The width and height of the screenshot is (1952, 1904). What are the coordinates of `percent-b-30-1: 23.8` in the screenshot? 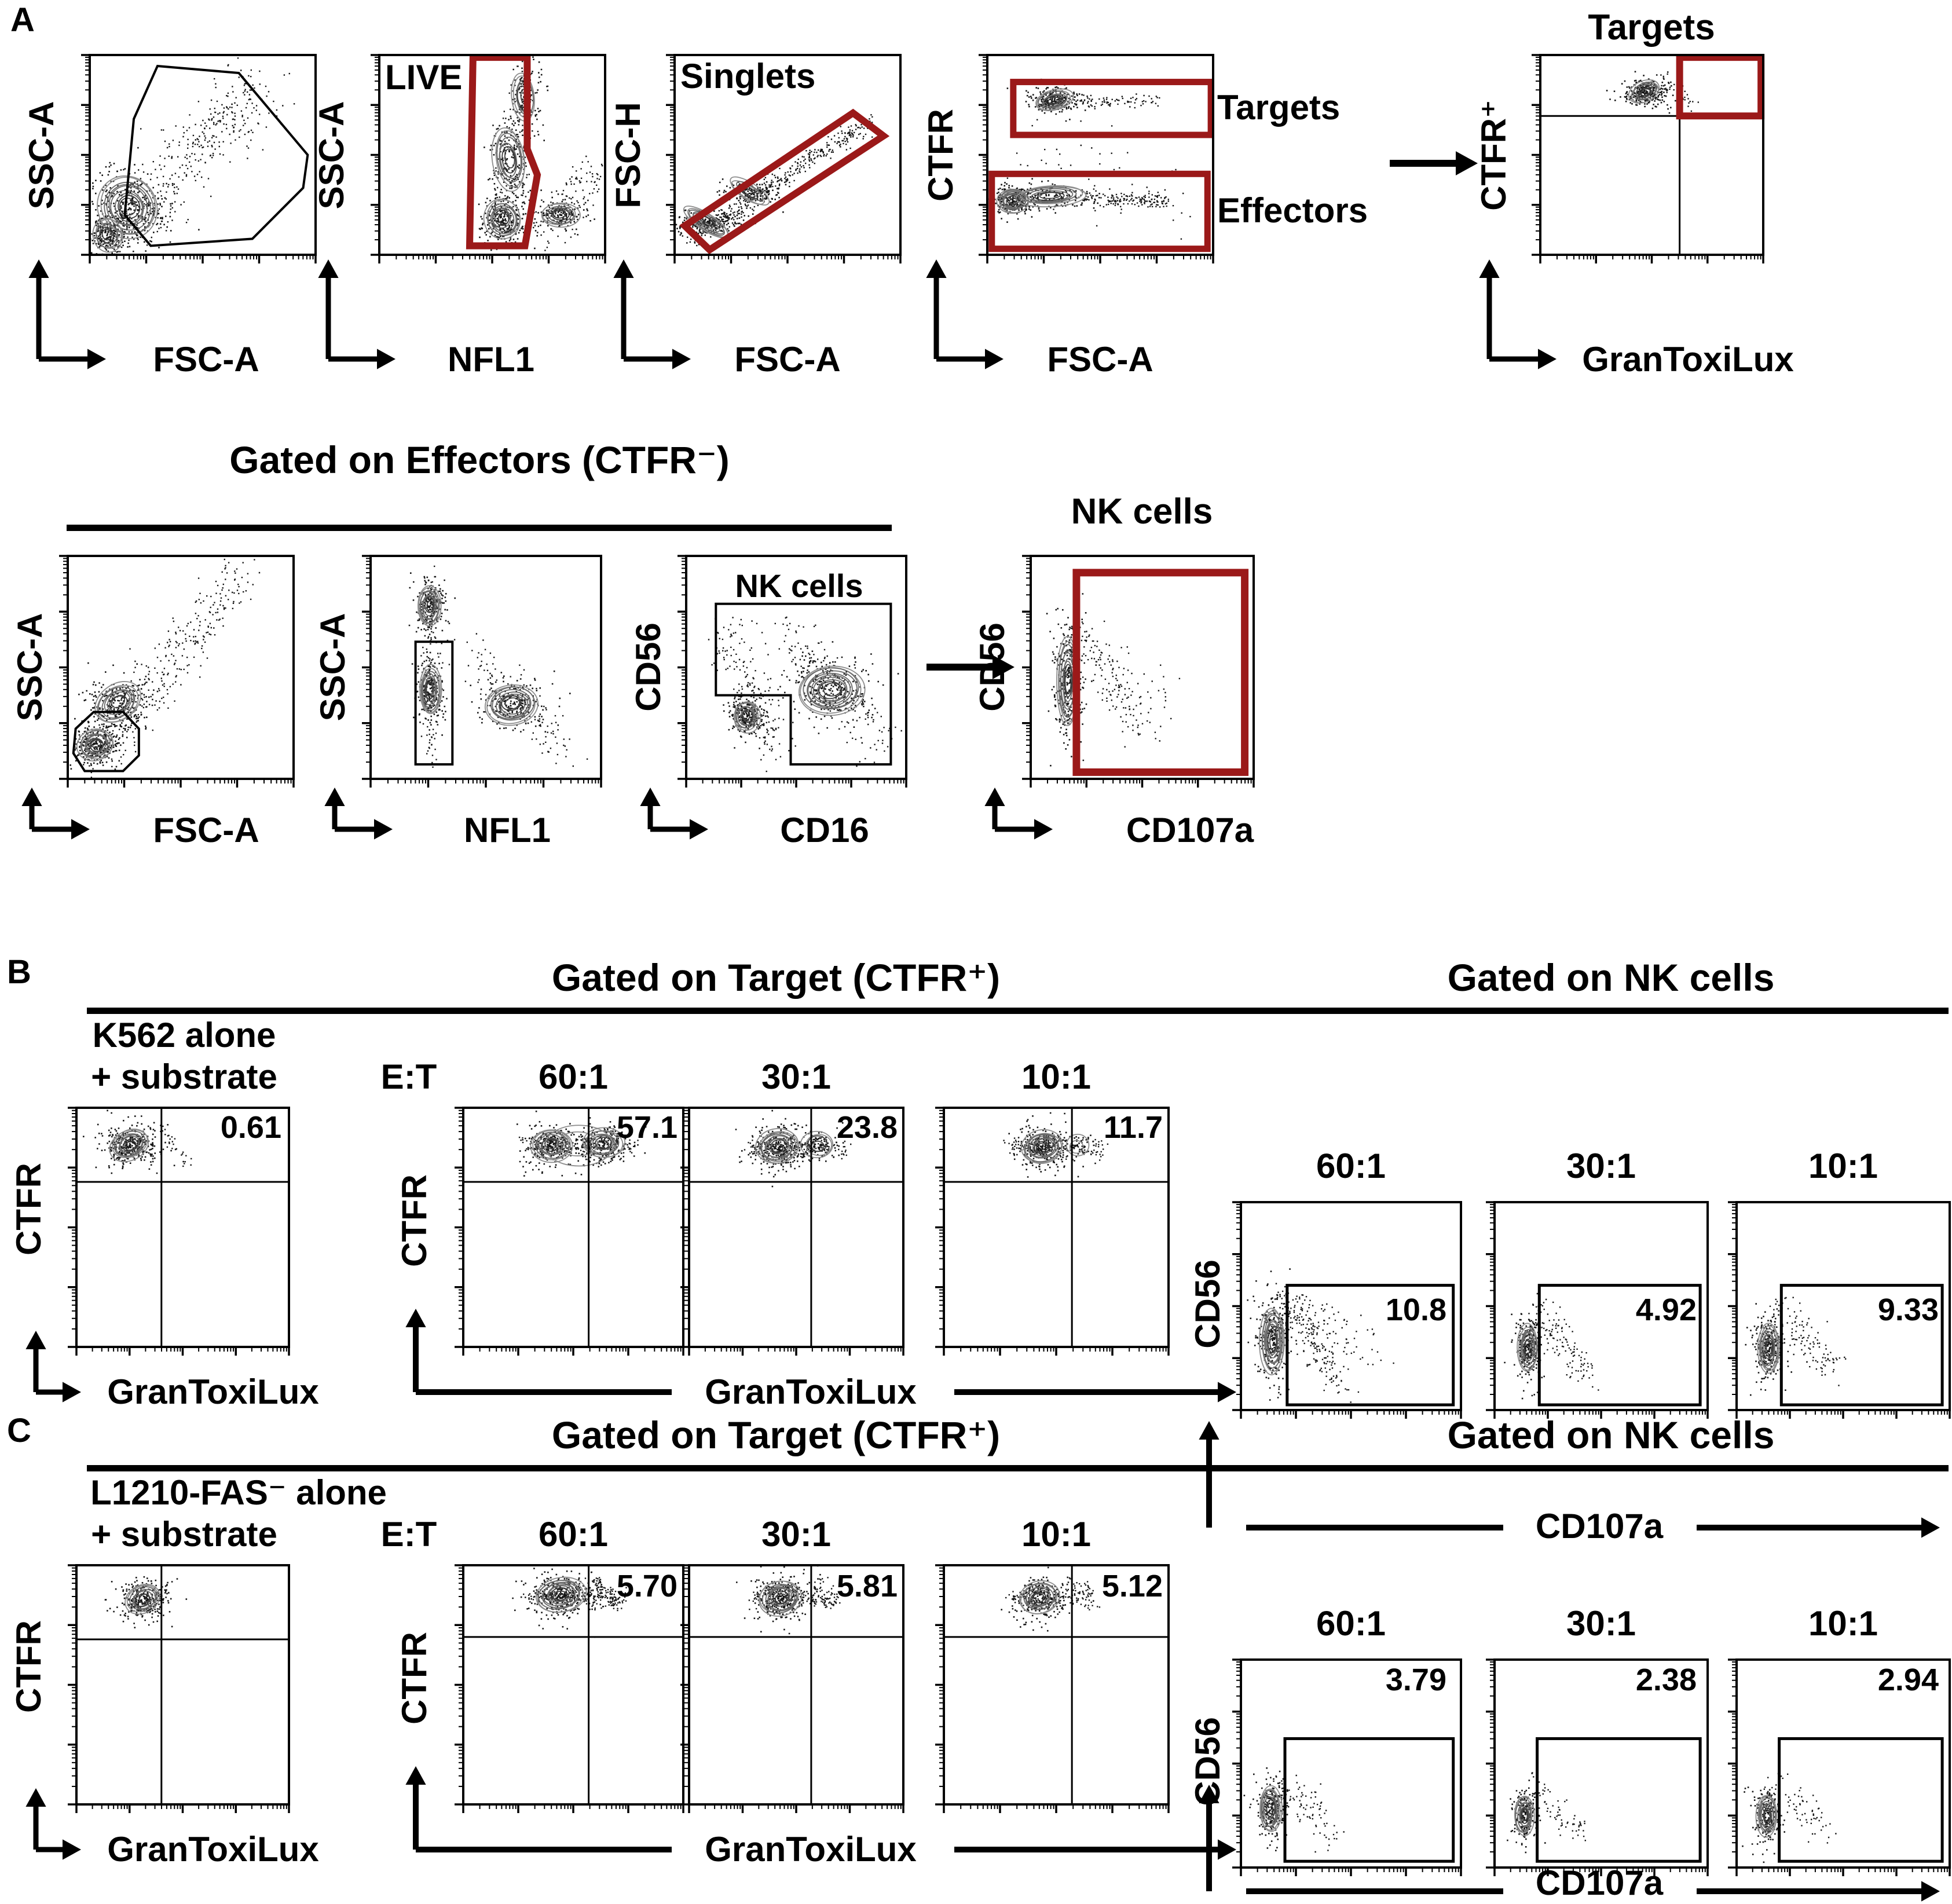 It's located at (867, 1127).